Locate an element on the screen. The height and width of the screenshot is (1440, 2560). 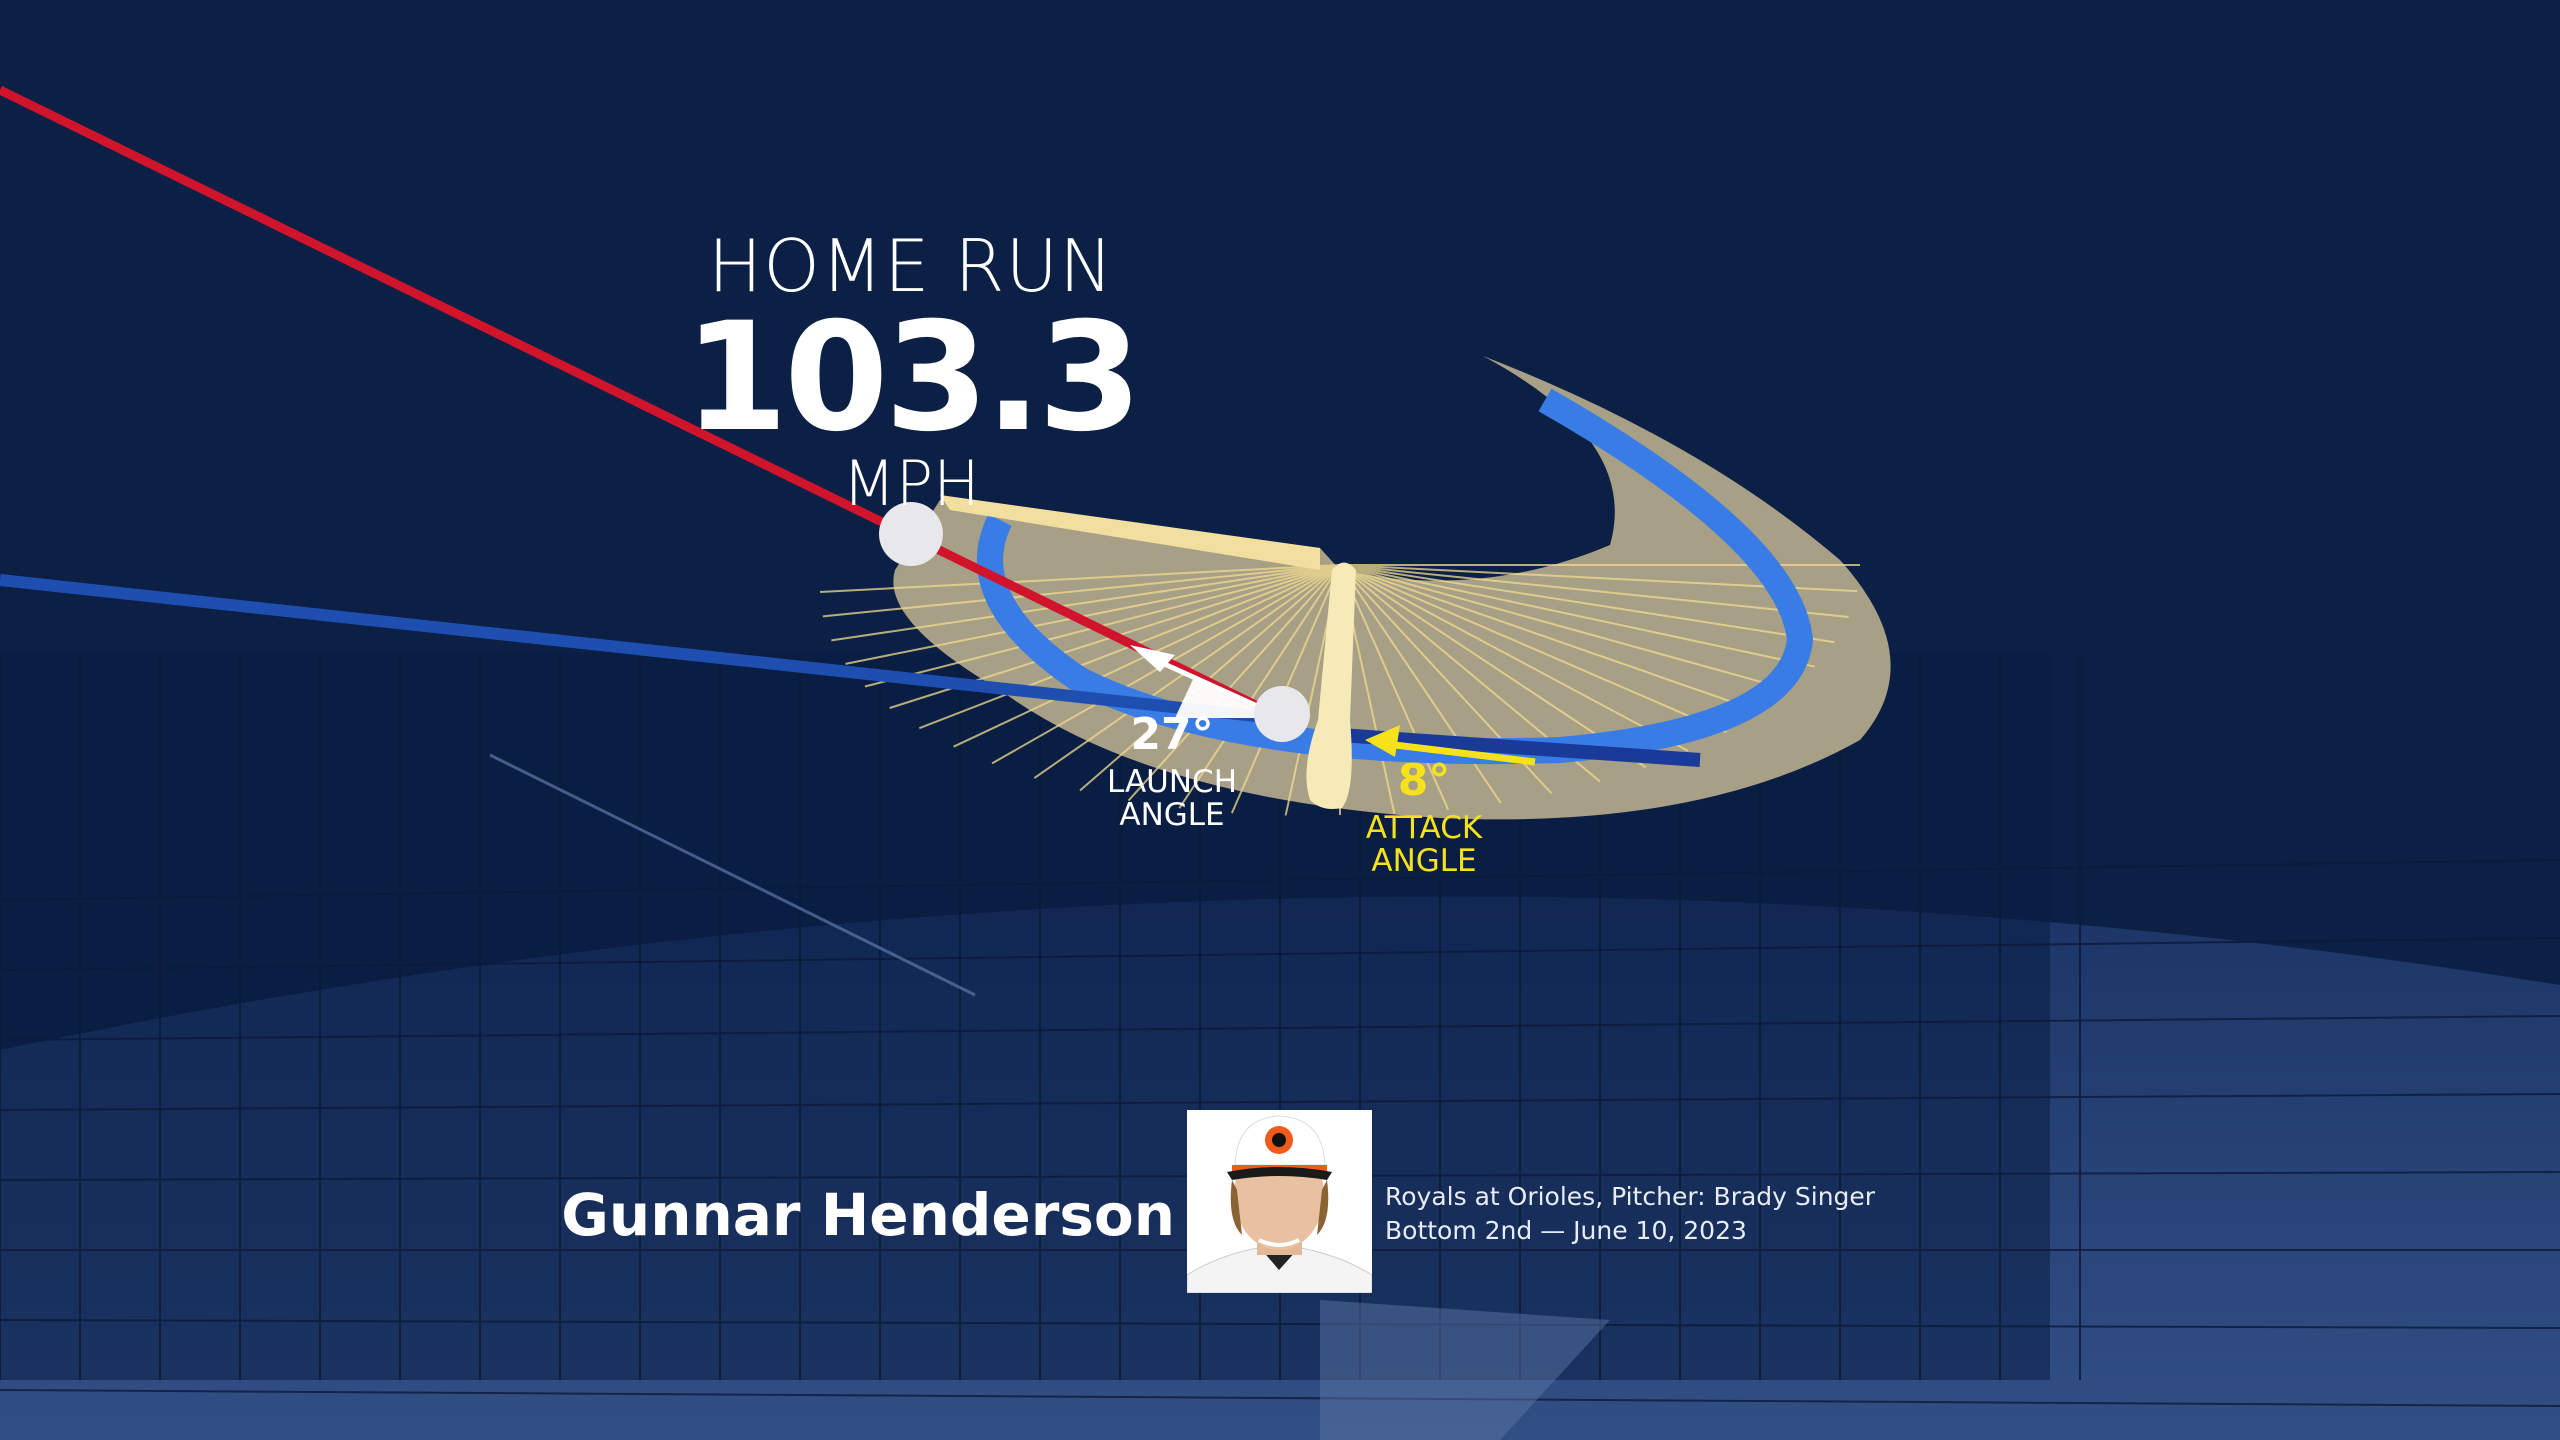
game-matchup: Royals at Orioles, Pitcher: Brady Singer is located at coordinates (1630, 1196).